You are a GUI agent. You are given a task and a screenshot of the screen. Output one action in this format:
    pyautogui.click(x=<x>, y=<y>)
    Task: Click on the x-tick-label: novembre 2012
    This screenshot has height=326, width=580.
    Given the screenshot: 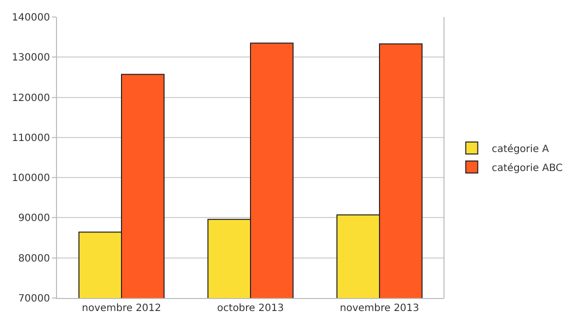 What is the action you would take?
    pyautogui.click(x=122, y=308)
    